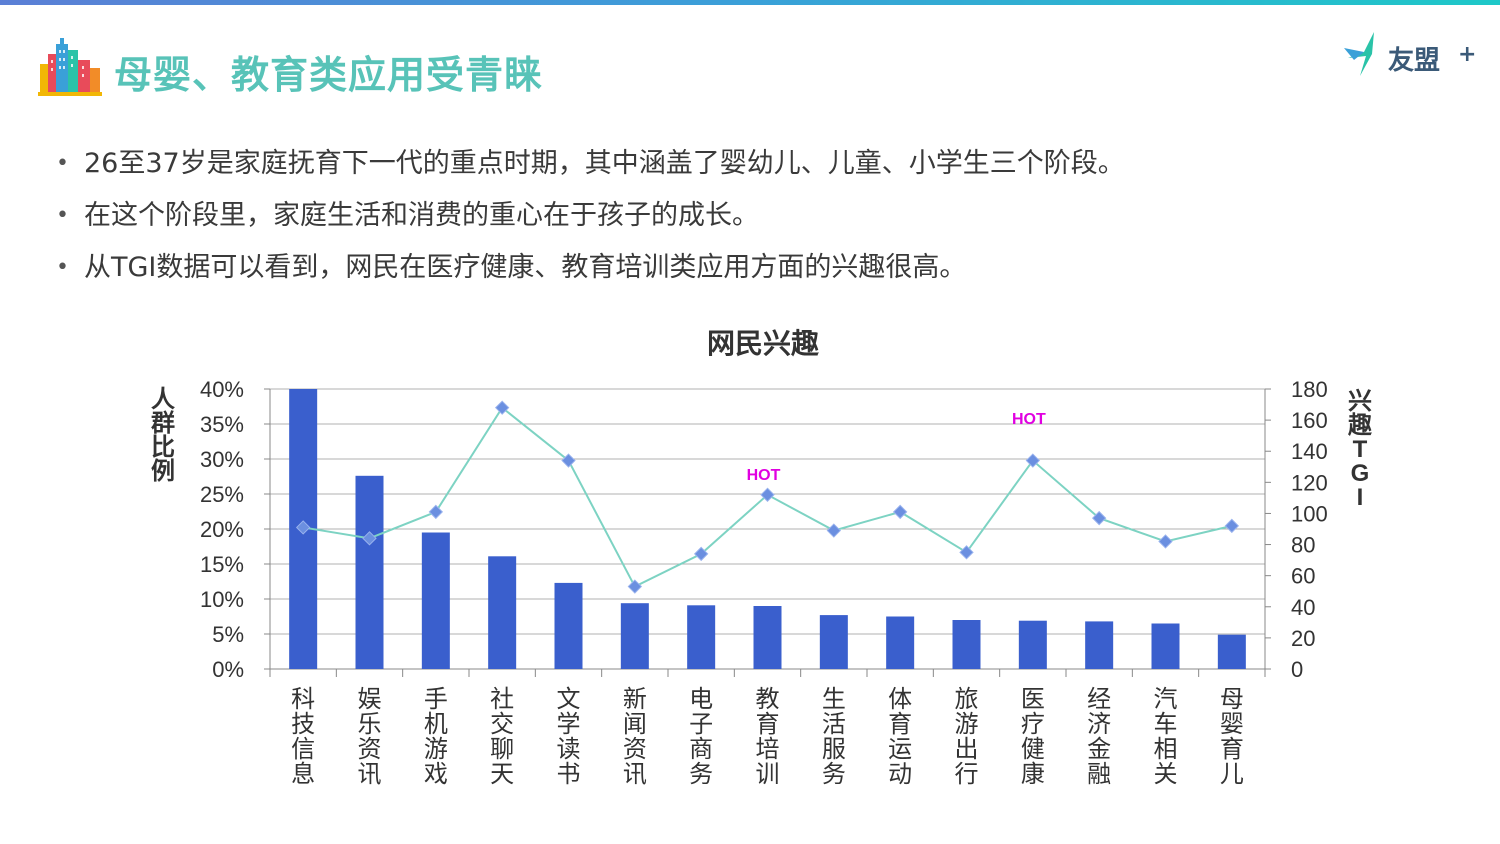 The width and height of the screenshot is (1500, 844). Describe the element at coordinates (436, 737) in the screenshot. I see `x-tick-label: 手机游戏` at that location.